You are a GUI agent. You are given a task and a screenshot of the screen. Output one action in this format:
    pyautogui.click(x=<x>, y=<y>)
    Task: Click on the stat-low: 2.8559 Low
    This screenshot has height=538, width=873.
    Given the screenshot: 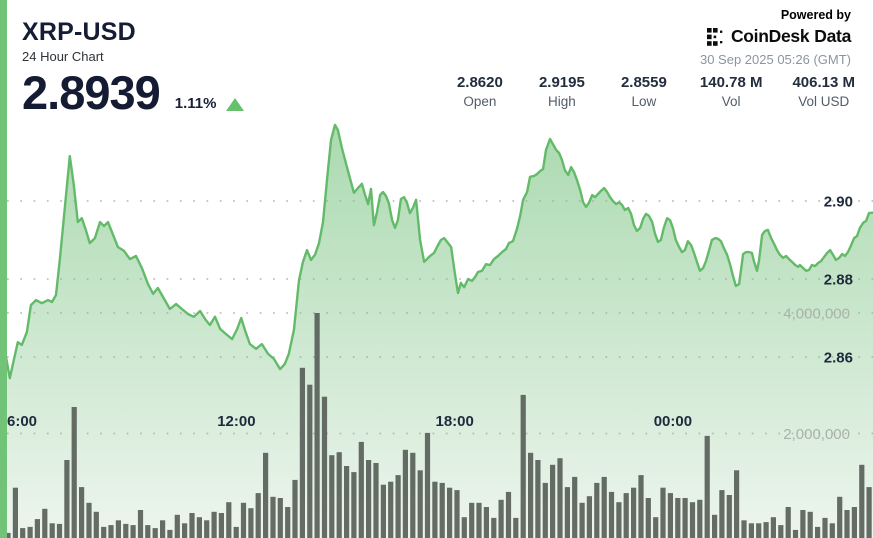 What is the action you would take?
    pyautogui.click(x=644, y=91)
    